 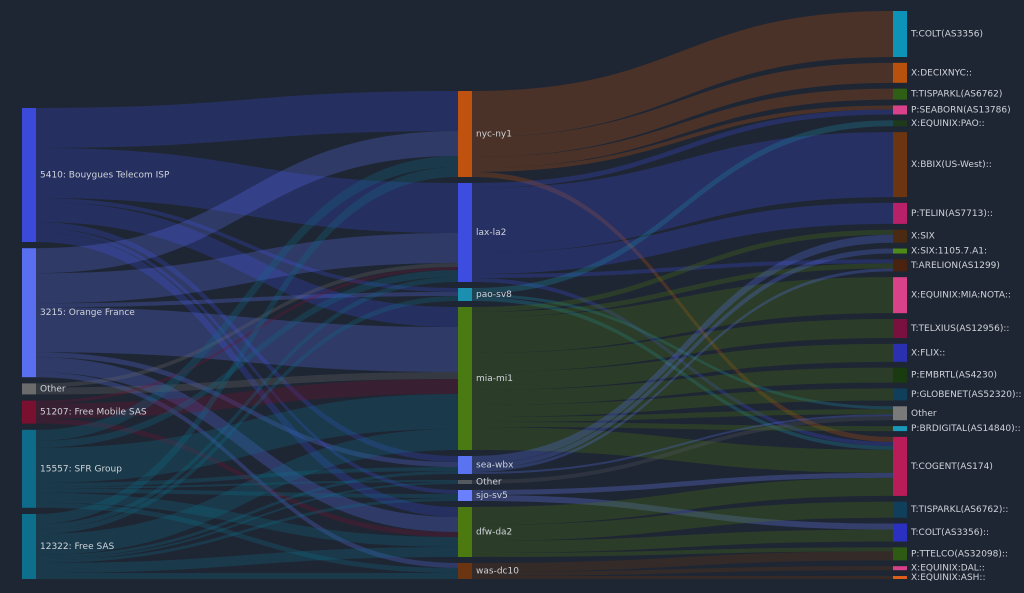 I want to click on node-label: T:COGENT(AS174), so click(x=951, y=467).